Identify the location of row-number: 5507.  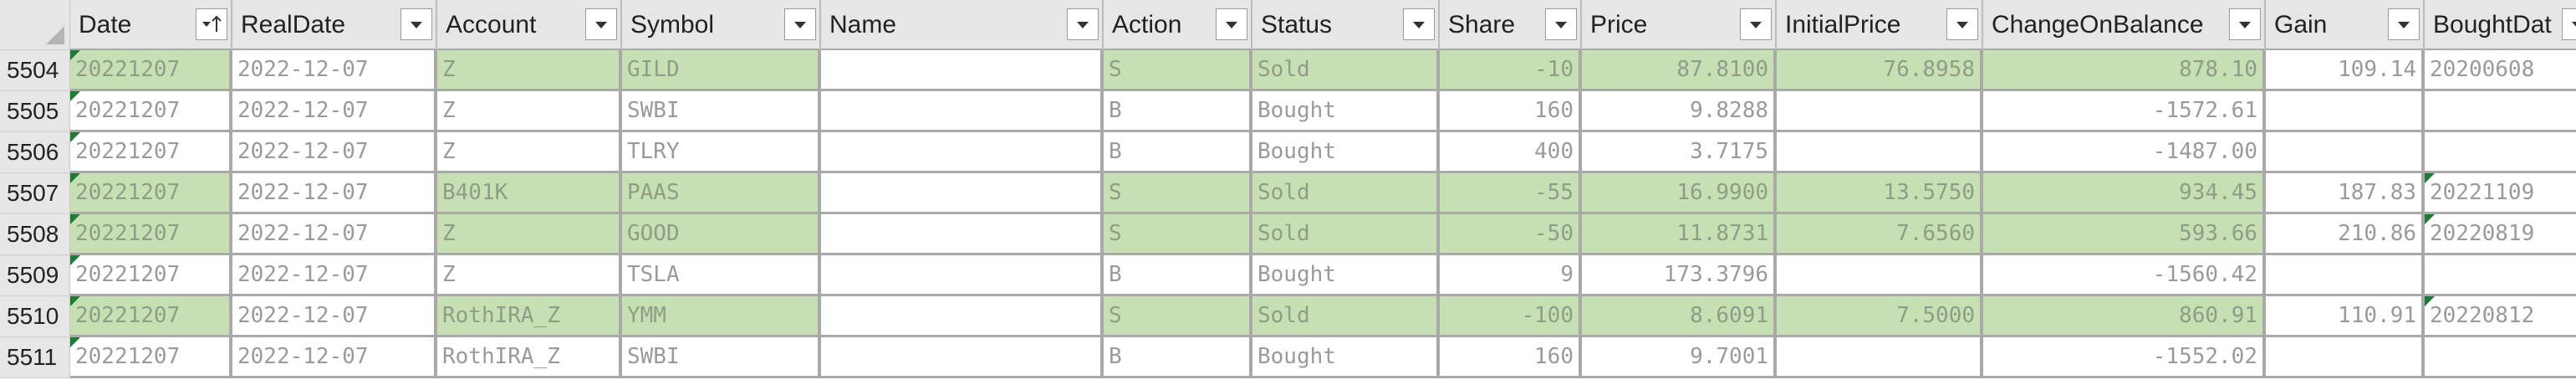
(35, 193).